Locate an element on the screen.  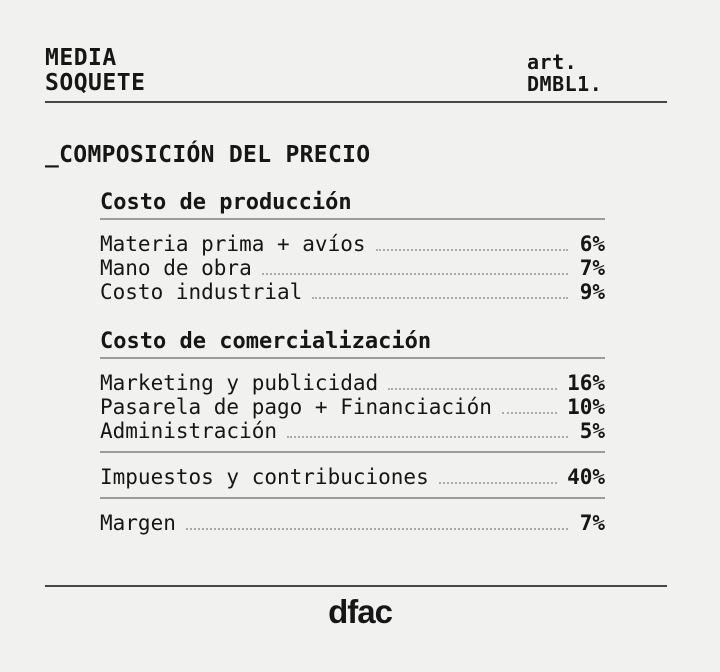
article-label: art. is located at coordinates (552, 62).